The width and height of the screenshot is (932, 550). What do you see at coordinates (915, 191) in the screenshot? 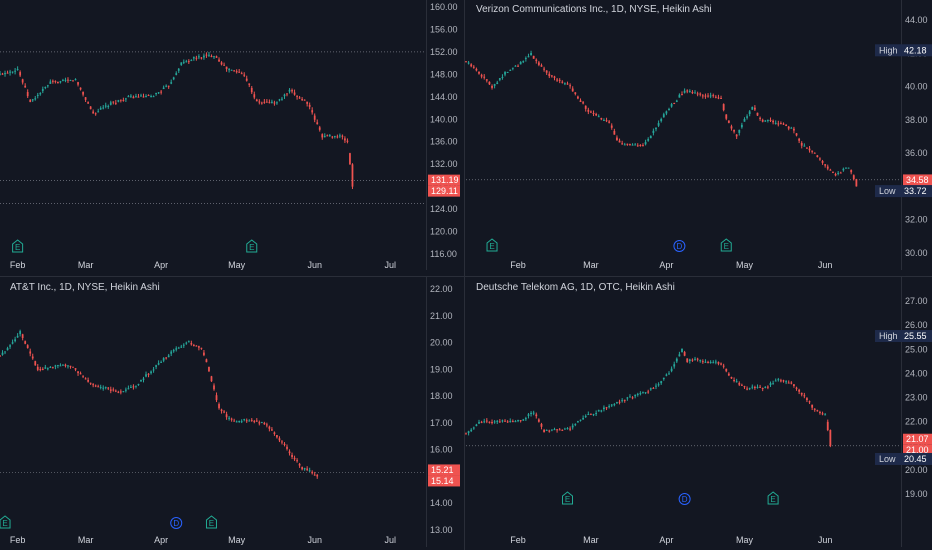
I see `low-value: 33.72` at bounding box center [915, 191].